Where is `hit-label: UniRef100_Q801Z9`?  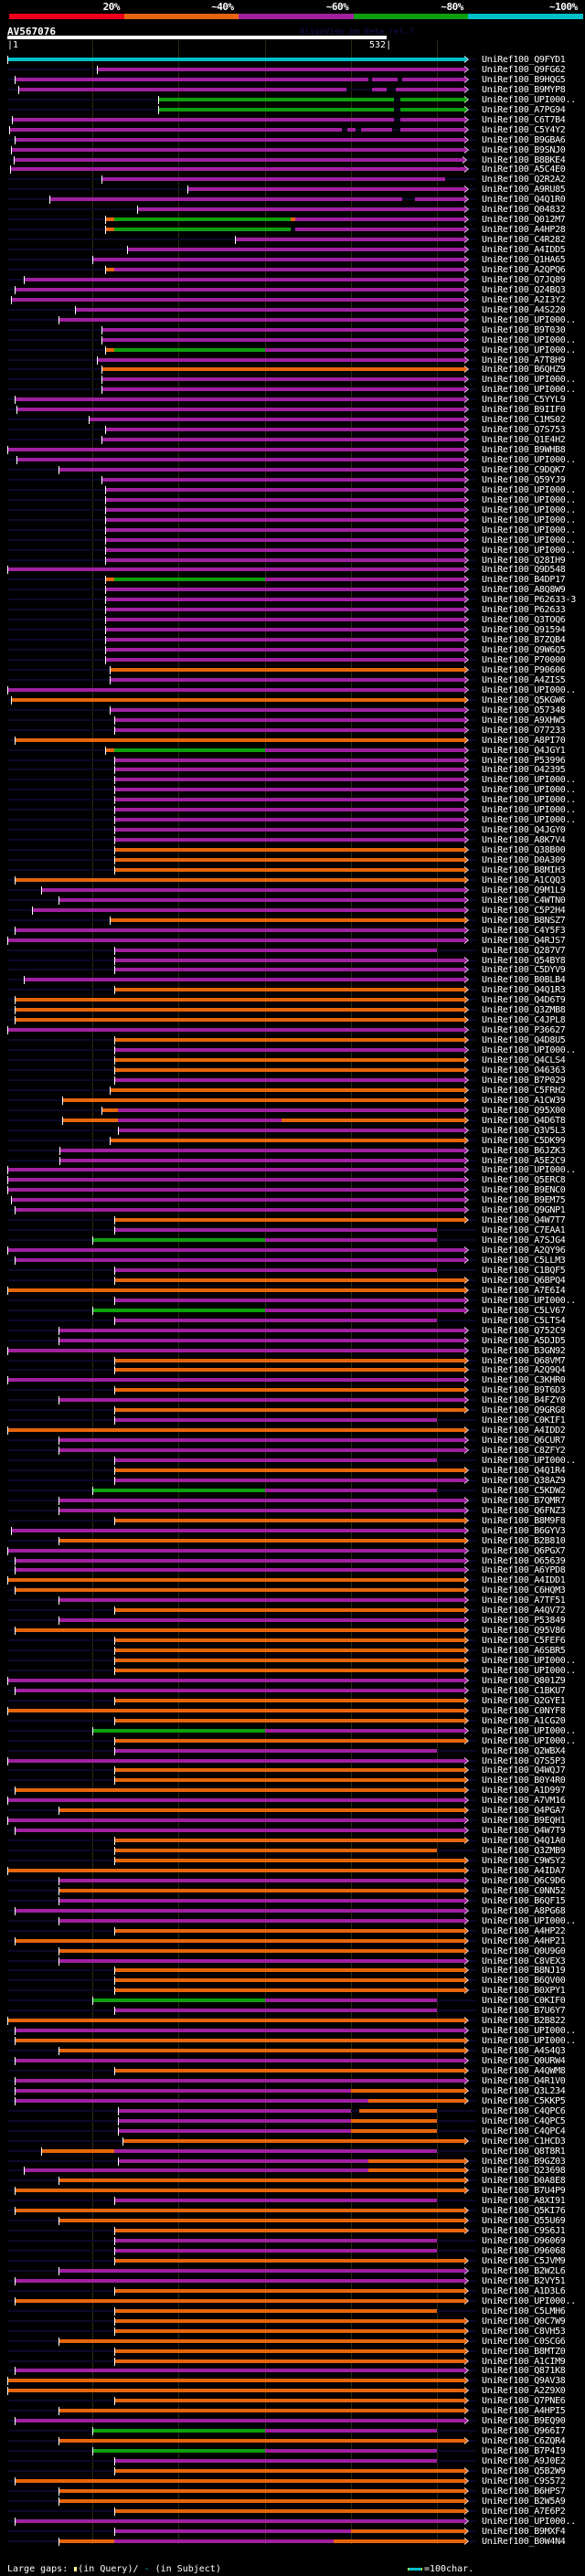
hit-label: UniRef100_Q801Z9 is located at coordinates (524, 1680).